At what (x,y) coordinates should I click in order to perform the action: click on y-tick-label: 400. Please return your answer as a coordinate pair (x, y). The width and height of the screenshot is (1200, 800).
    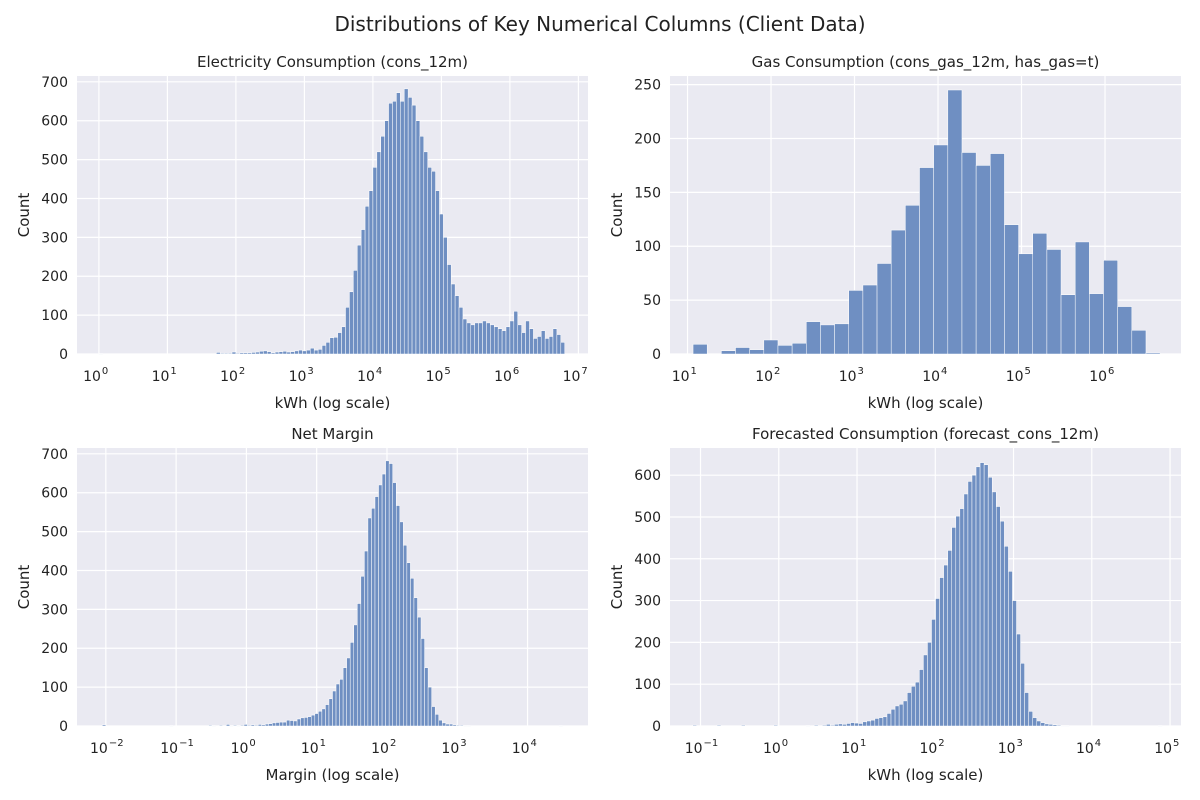
    Looking at the image, I should click on (54, 199).